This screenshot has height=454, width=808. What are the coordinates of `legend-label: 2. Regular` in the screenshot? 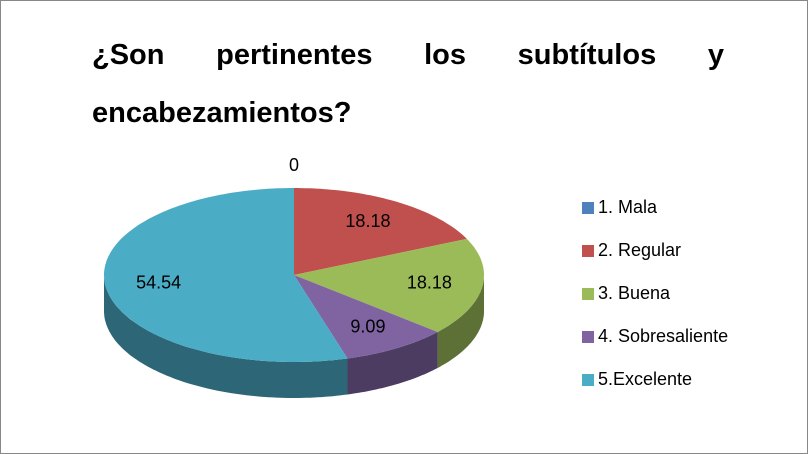 It's located at (639, 250).